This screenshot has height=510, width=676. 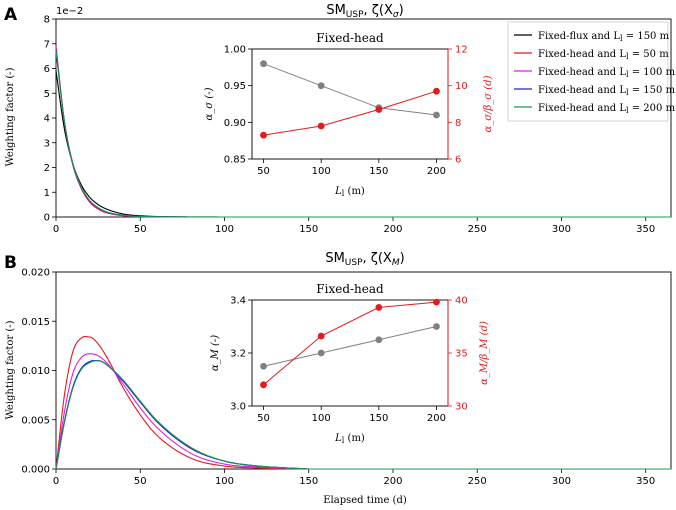 I want to click on panel-b-yaxis: 0.000 0.005 0.010 0.015 0.020, so click(x=38, y=372).